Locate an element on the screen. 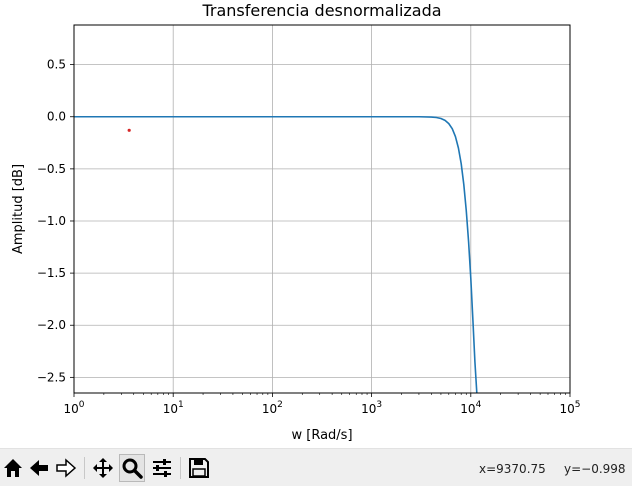  data-point-marker is located at coordinates (129, 130).